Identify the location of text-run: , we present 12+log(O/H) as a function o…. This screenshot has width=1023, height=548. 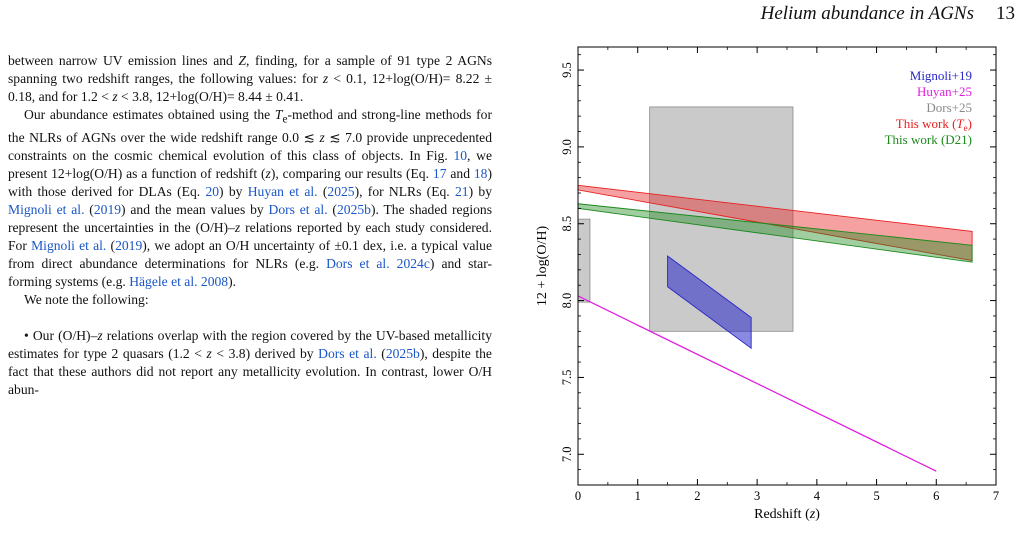
(250, 164).